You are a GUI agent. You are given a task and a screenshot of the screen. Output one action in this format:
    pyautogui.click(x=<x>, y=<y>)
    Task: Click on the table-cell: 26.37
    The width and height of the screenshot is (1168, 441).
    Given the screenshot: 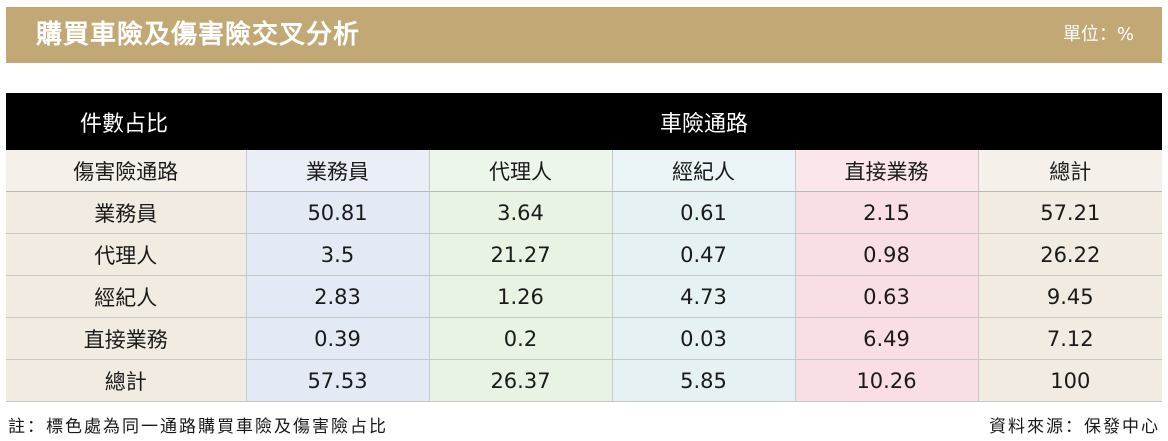 What is the action you would take?
    pyautogui.click(x=521, y=380)
    